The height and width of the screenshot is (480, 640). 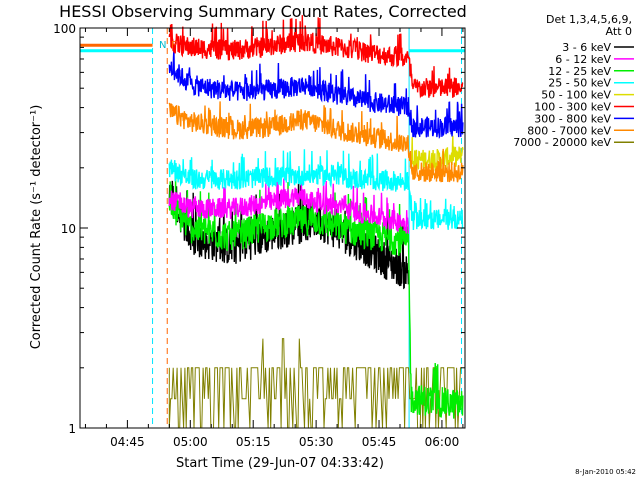 What do you see at coordinates (605, 472) in the screenshot?
I see `footer-timestamp: 8-Jan-2010 05:42` at bounding box center [605, 472].